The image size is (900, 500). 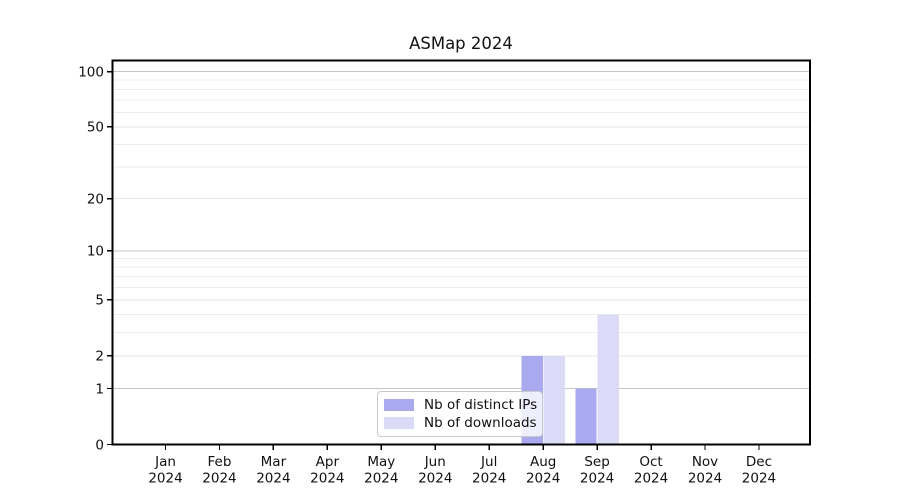 What do you see at coordinates (95, 128) in the screenshot?
I see `y-tick-label-50: 50` at bounding box center [95, 128].